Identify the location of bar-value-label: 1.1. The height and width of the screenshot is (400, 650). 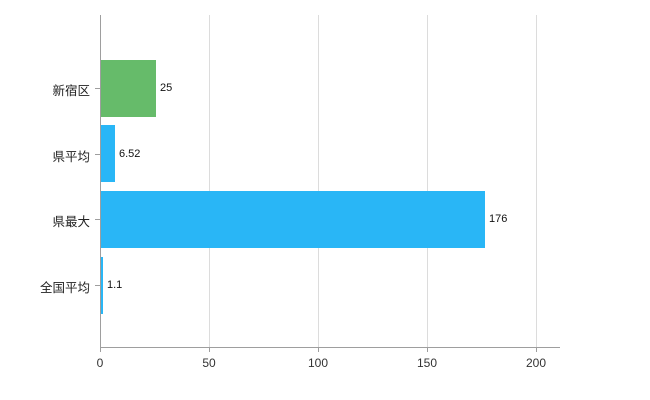
(115, 285).